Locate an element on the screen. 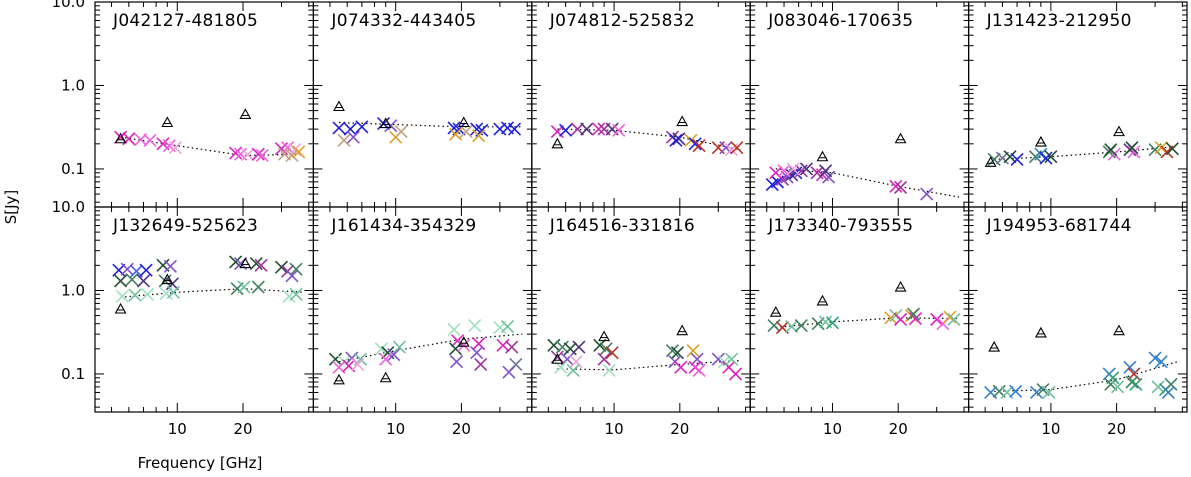 The image size is (1191, 477). panel-frame is located at coordinates (422, 104).